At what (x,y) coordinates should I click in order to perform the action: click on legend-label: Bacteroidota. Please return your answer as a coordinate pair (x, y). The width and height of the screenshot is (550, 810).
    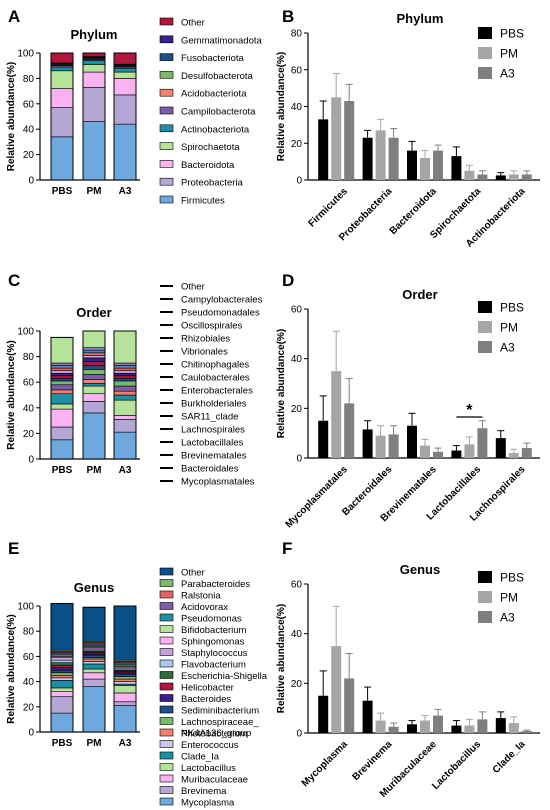
    Looking at the image, I should click on (208, 165).